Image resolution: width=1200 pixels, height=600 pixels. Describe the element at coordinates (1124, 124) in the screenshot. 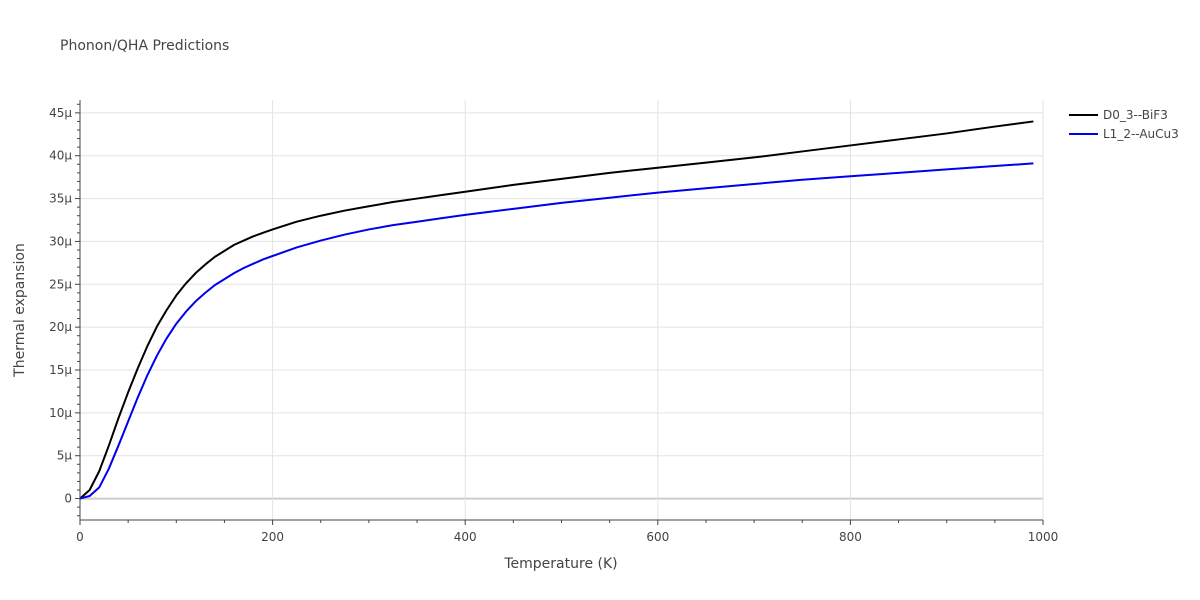

I see `legend: D0_3--BiF3 L1_2--AuCu3` at that location.